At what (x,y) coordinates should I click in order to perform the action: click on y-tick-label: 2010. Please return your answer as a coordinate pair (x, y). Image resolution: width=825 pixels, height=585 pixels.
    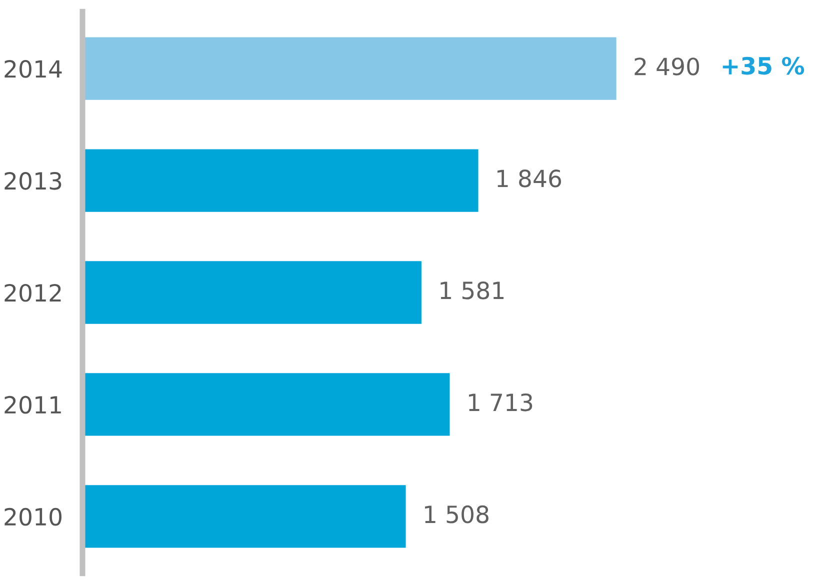
    Looking at the image, I should click on (33, 517).